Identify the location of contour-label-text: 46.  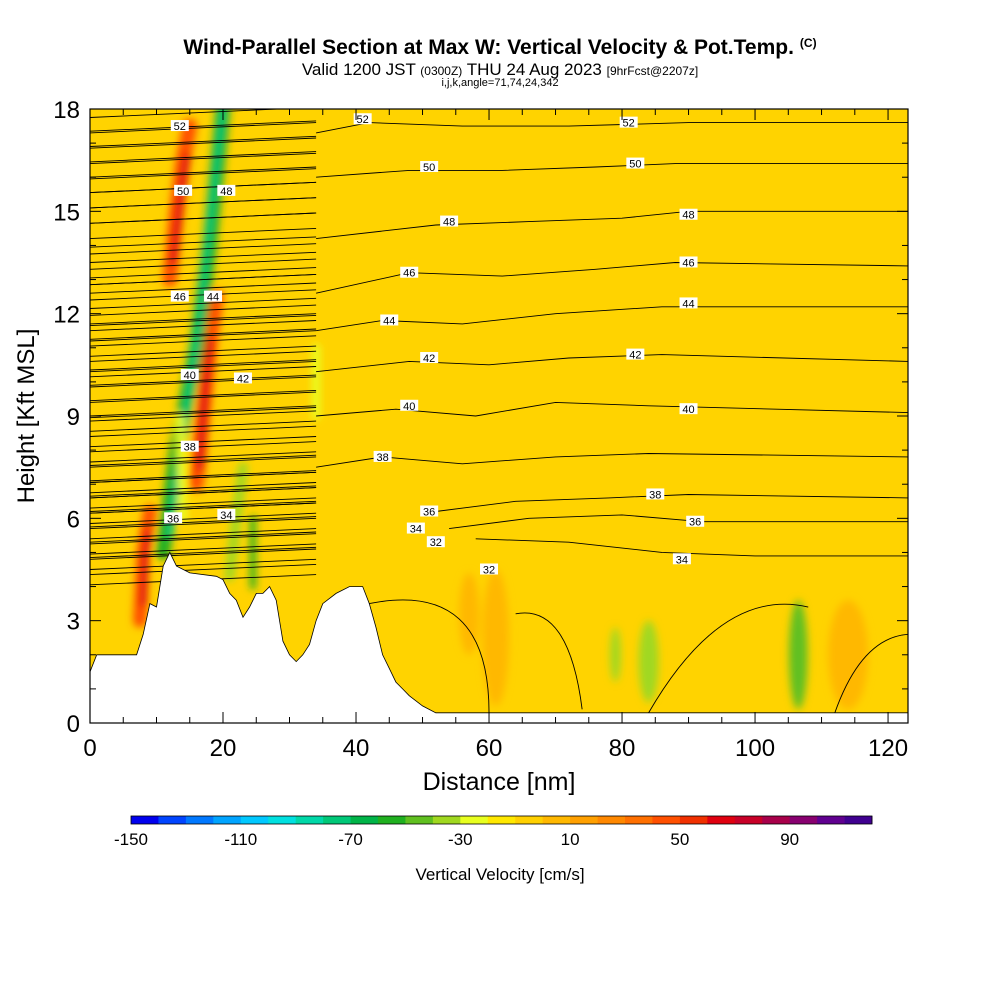
(180, 298).